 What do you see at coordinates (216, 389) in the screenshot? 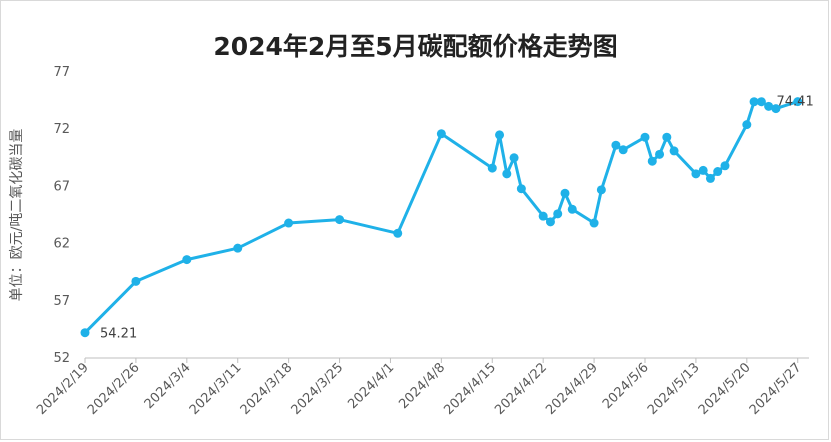
I see `x-tick-label: 2024/3/11` at bounding box center [216, 389].